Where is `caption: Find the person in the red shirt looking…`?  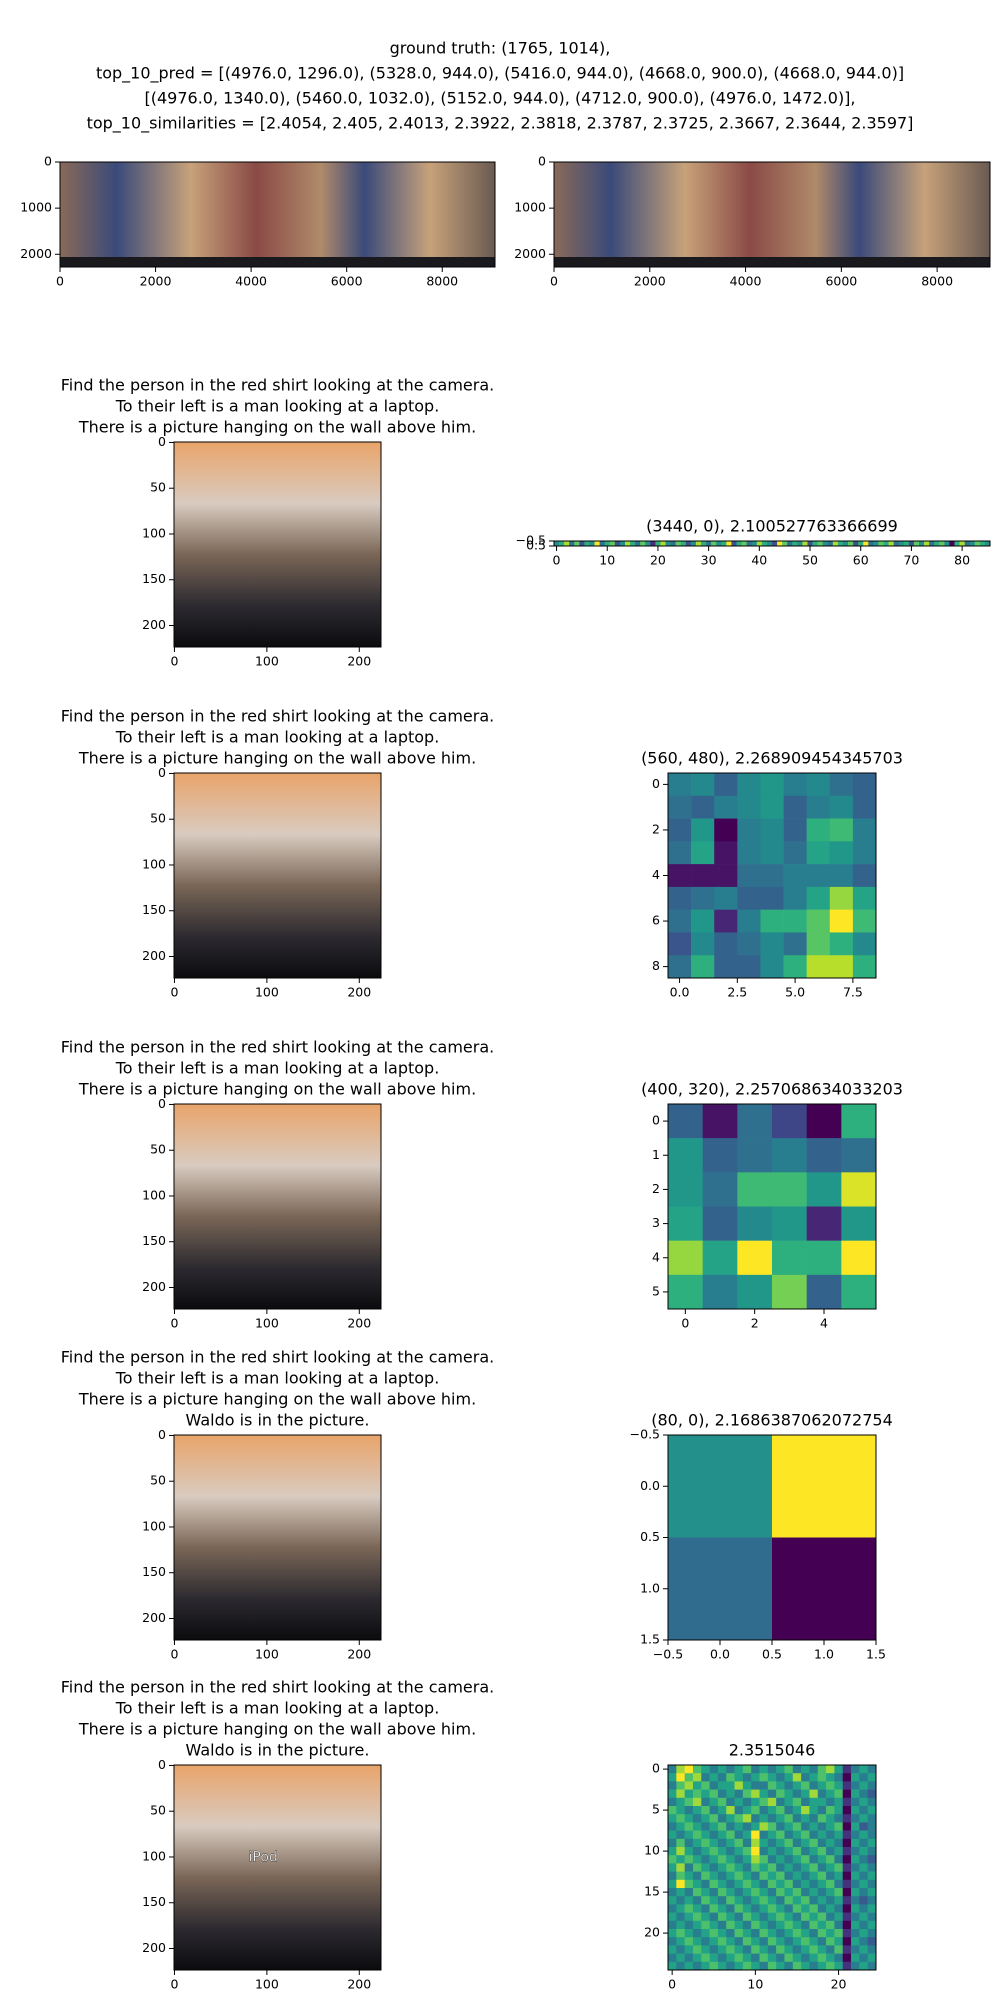 caption: Find the person in the red shirt looking… is located at coordinates (277, 1047).